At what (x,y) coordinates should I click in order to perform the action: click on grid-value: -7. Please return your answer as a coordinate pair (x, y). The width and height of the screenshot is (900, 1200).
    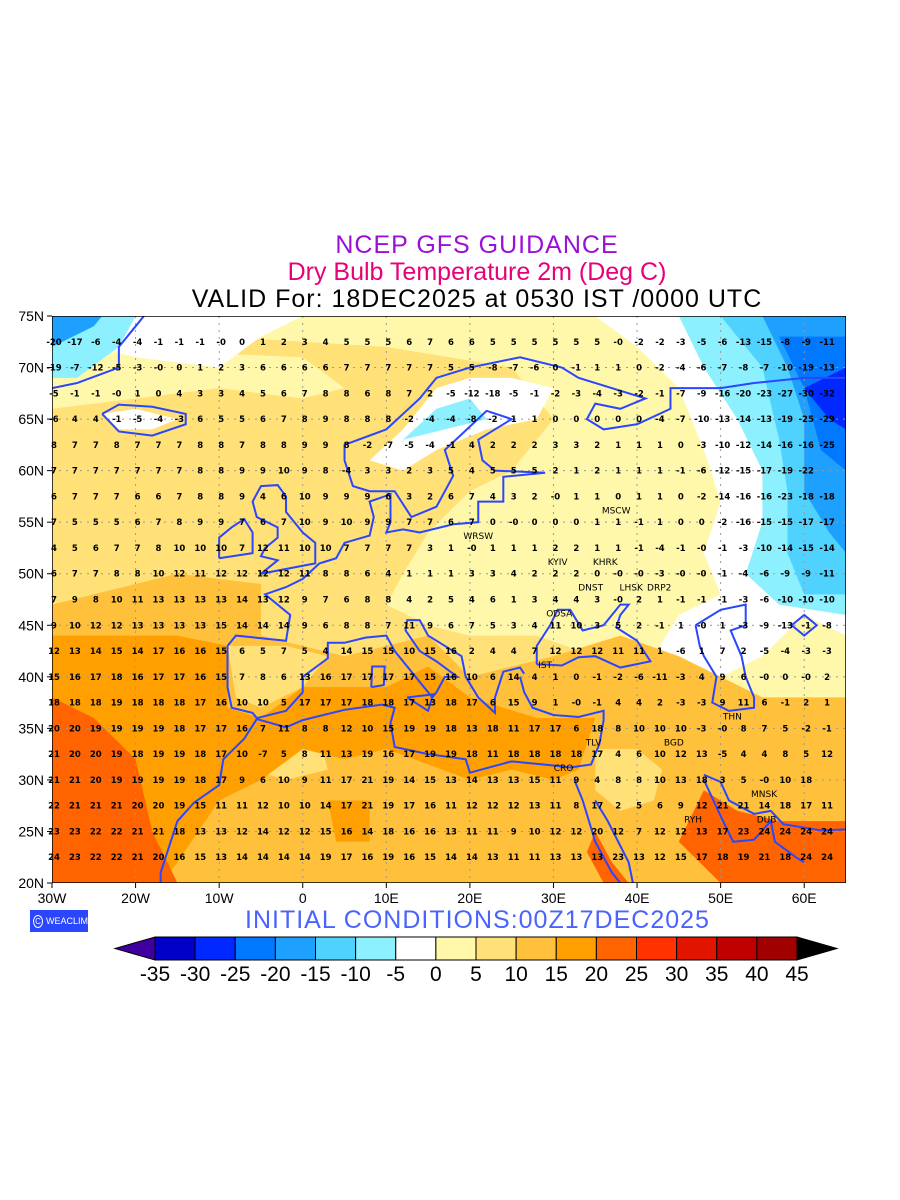
    Looking at the image, I should click on (765, 369).